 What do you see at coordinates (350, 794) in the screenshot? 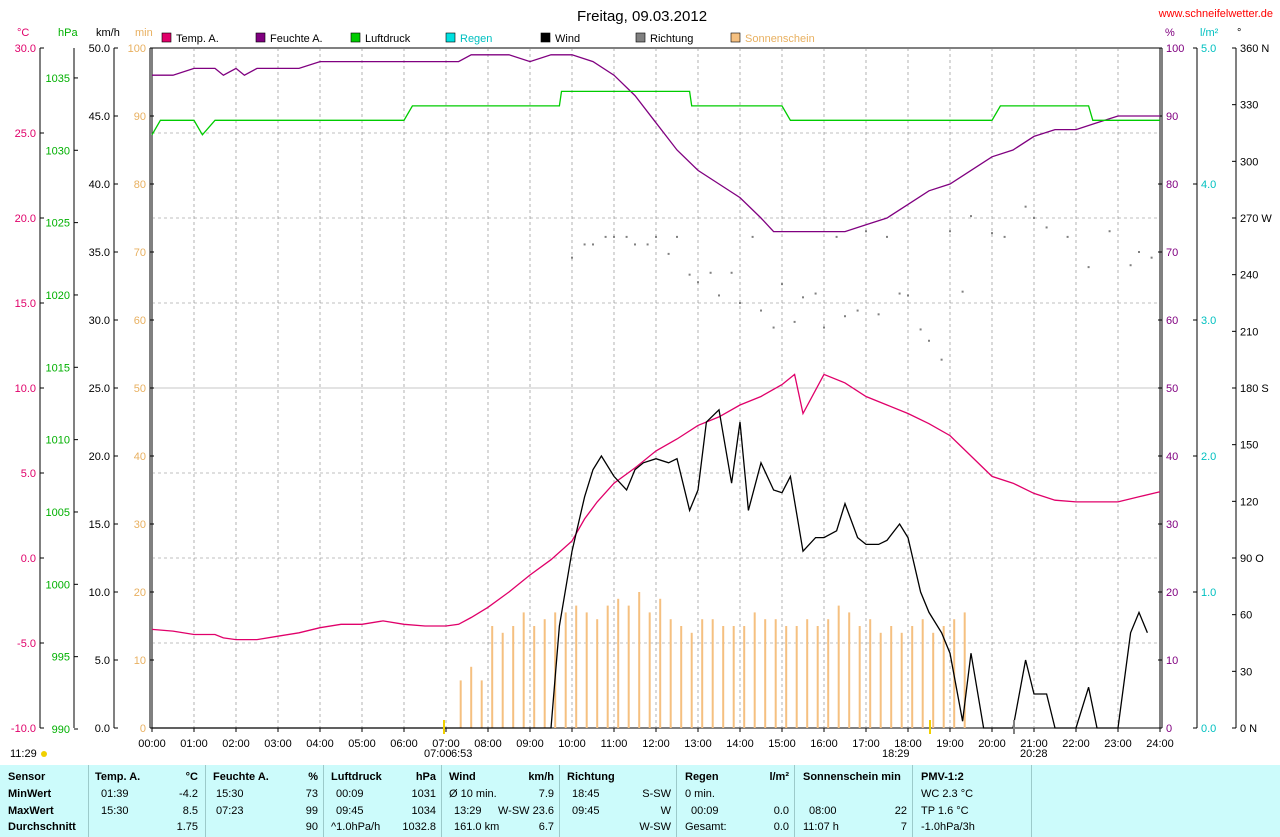
I see `pressure-min-time: 00:09` at bounding box center [350, 794].